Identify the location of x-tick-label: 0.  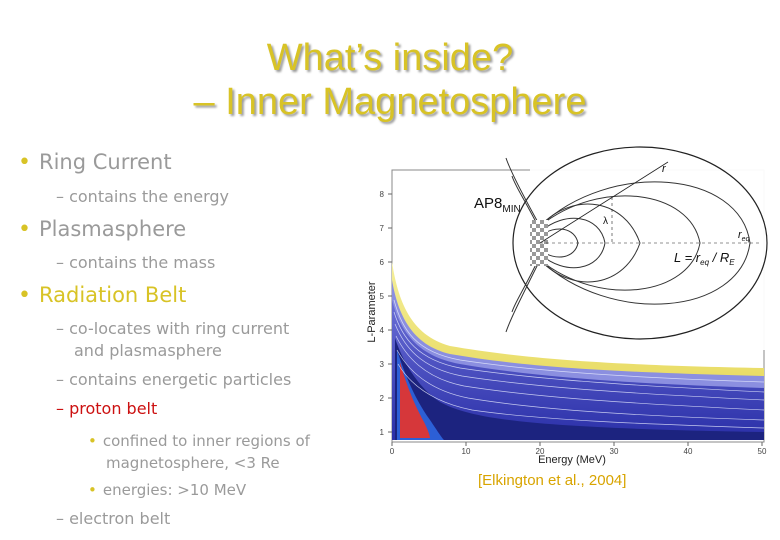
(392, 451).